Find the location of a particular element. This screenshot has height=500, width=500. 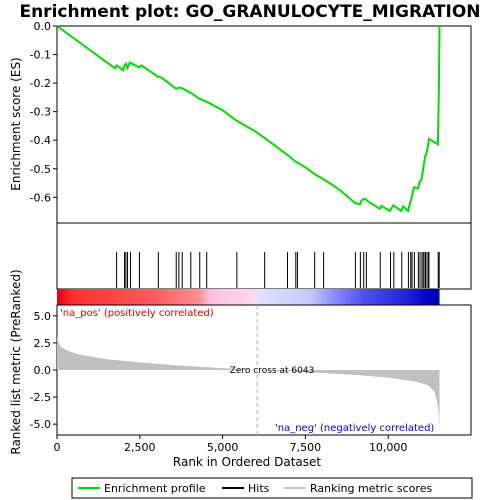

metric-y-tick-label: 0.0 is located at coordinates (43, 370).